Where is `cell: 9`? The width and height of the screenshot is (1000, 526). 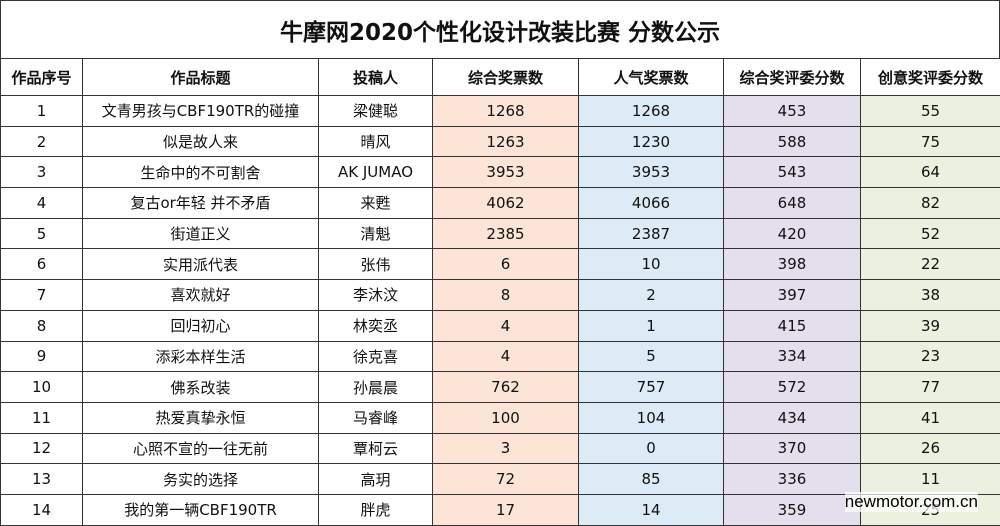 cell: 9 is located at coordinates (42, 356).